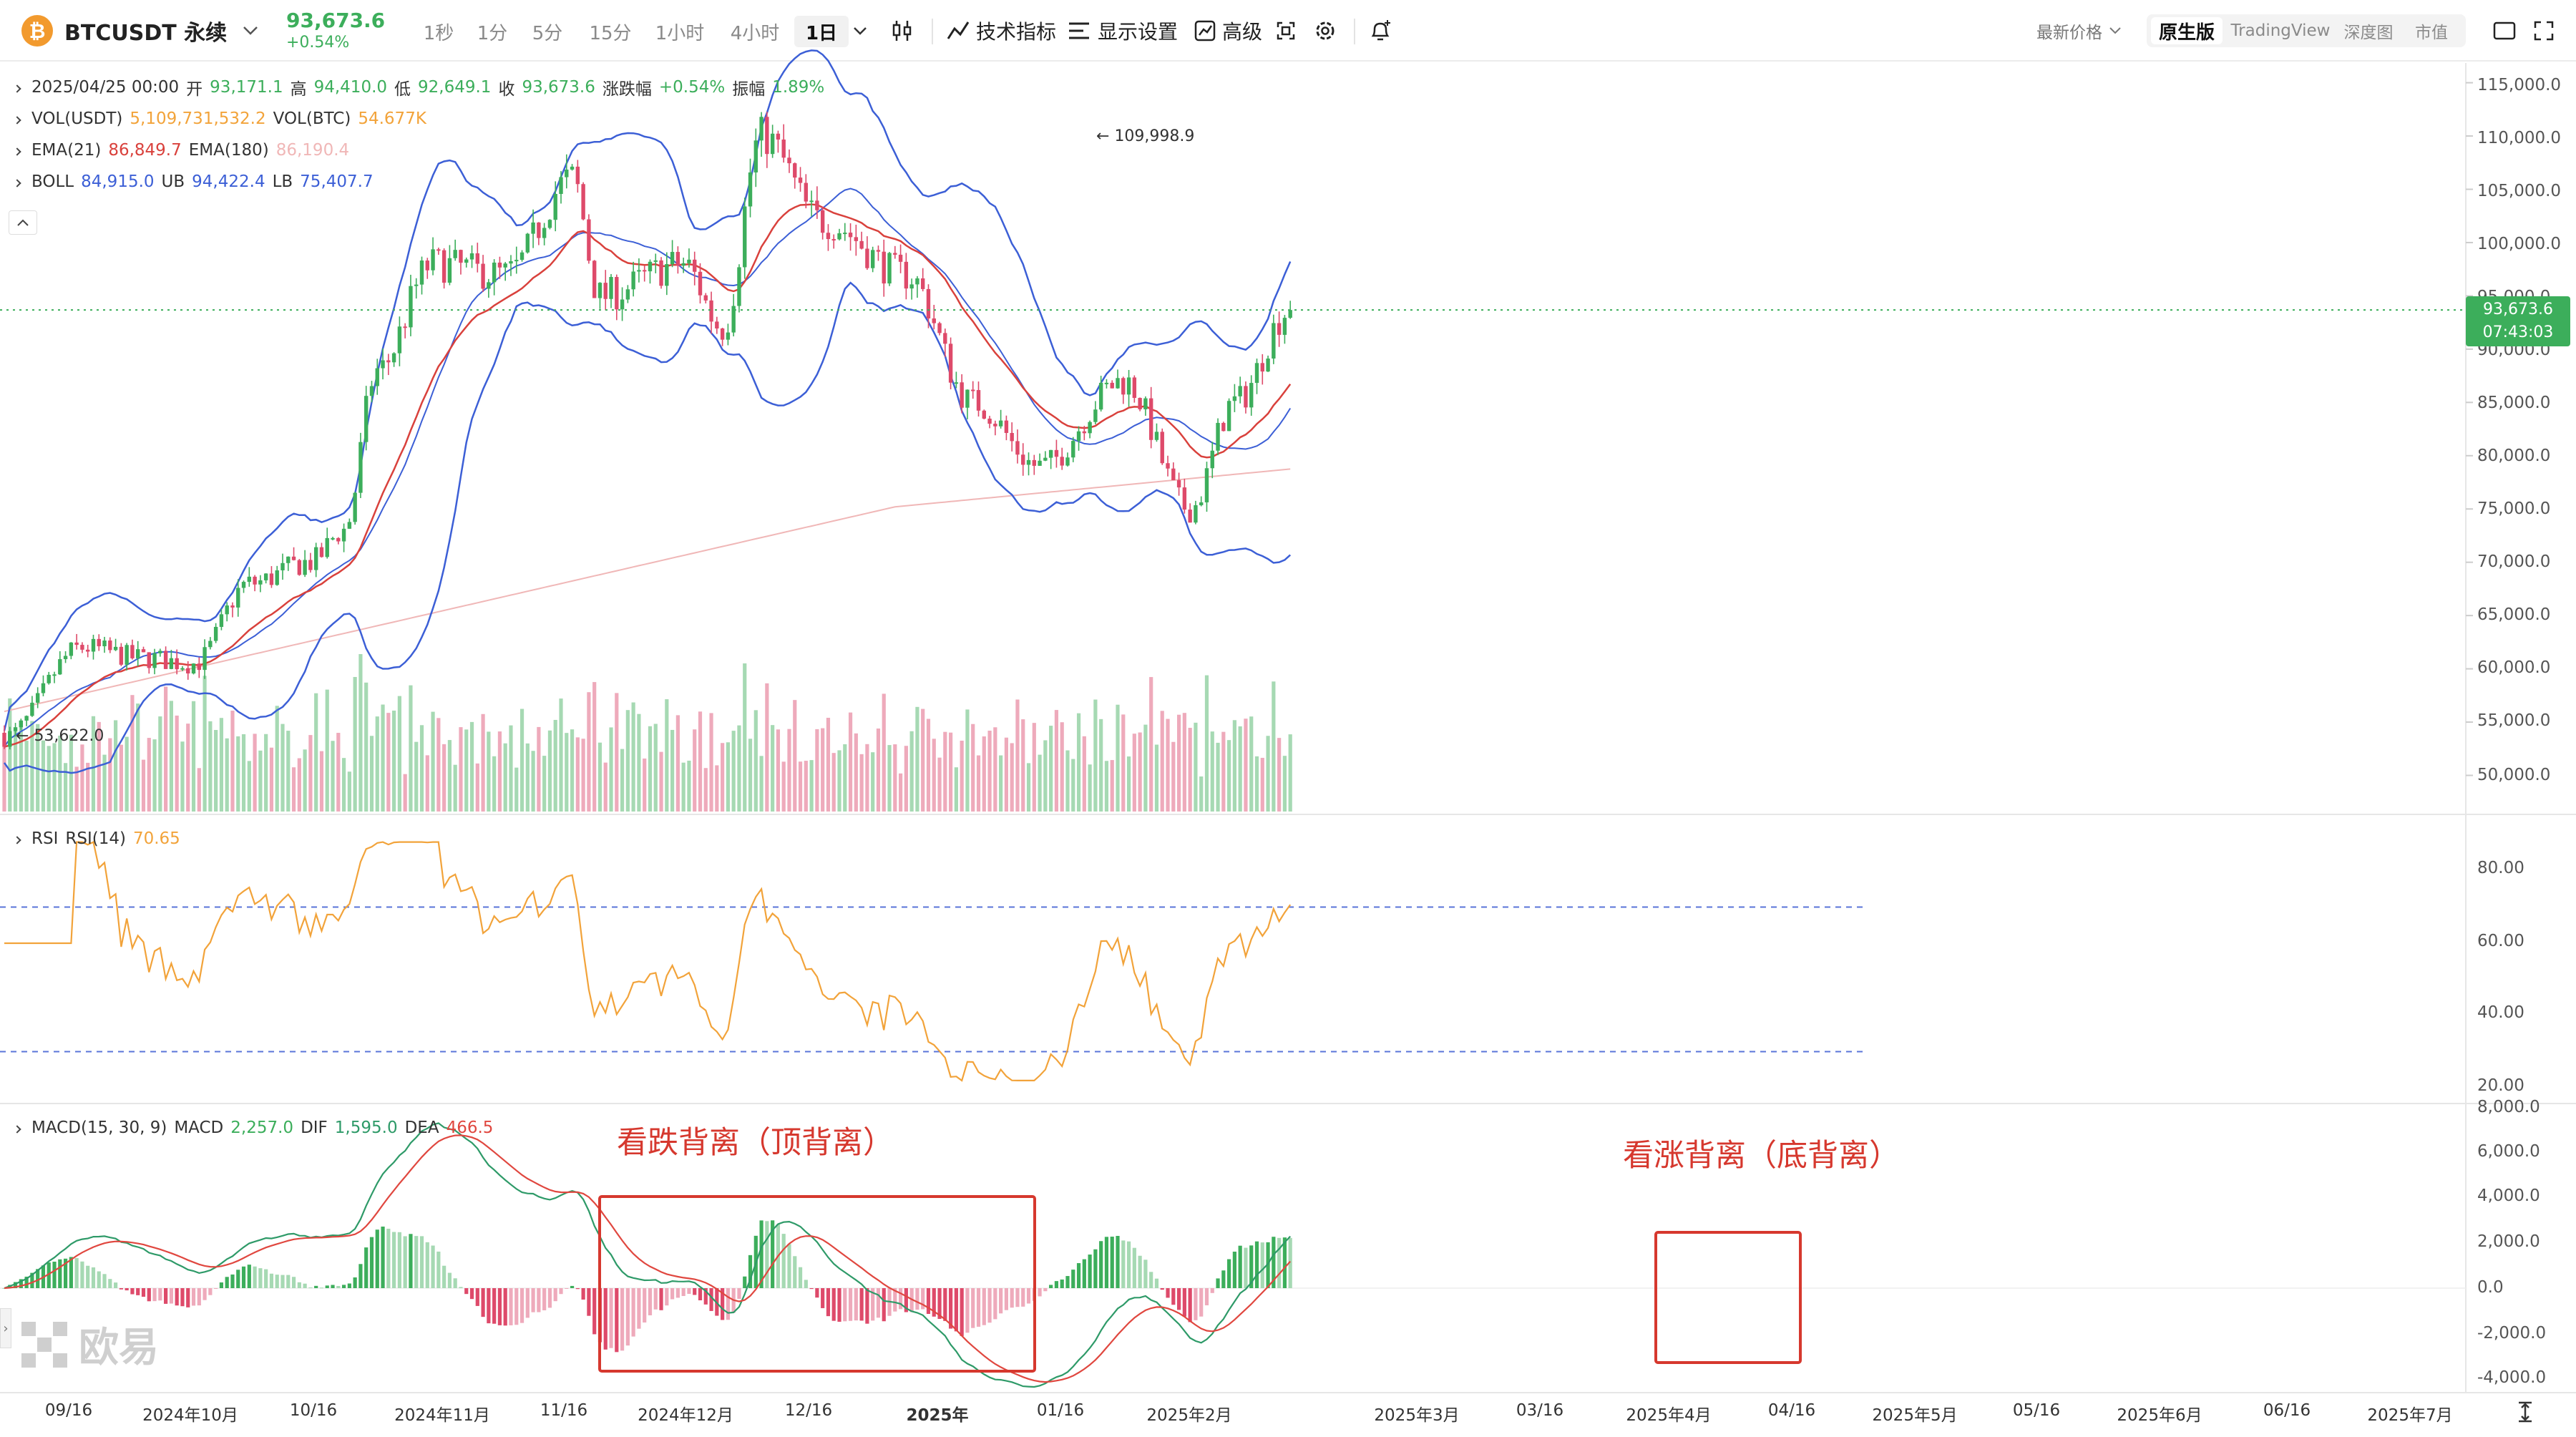 The image size is (2576, 1437). I want to click on display-settings-button: 显示设置, so click(1123, 31).